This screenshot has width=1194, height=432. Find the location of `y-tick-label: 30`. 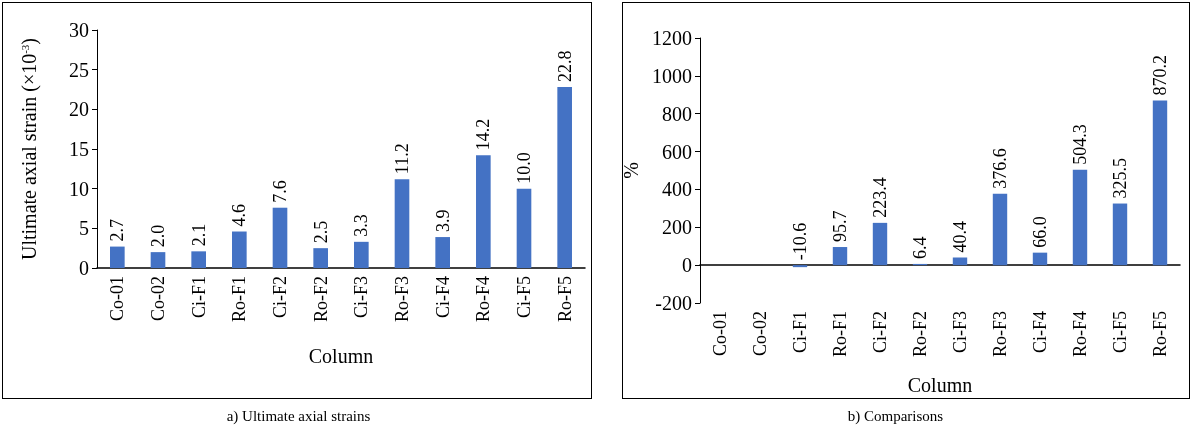

y-tick-label: 30 is located at coordinates (79, 30).